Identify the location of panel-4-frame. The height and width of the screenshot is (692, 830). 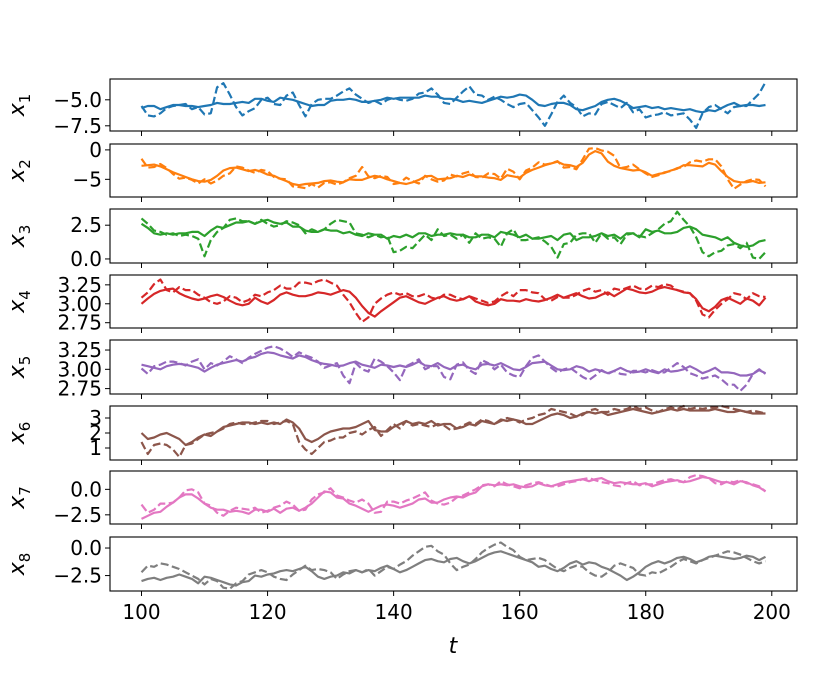
(453, 301).